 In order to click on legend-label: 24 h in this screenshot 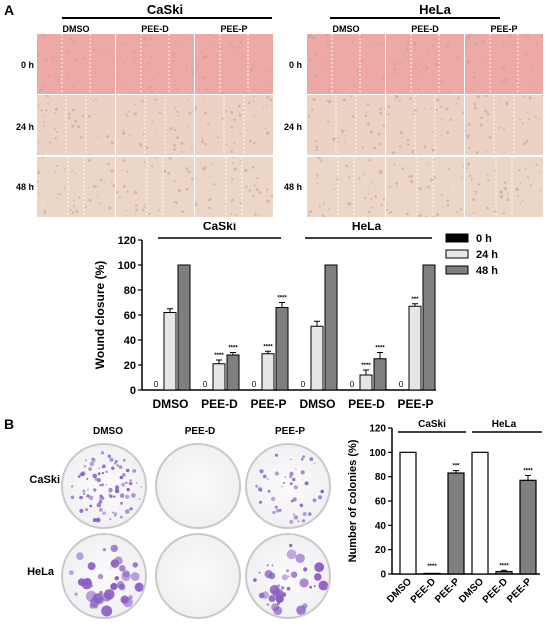, I will do `click(487, 255)`.